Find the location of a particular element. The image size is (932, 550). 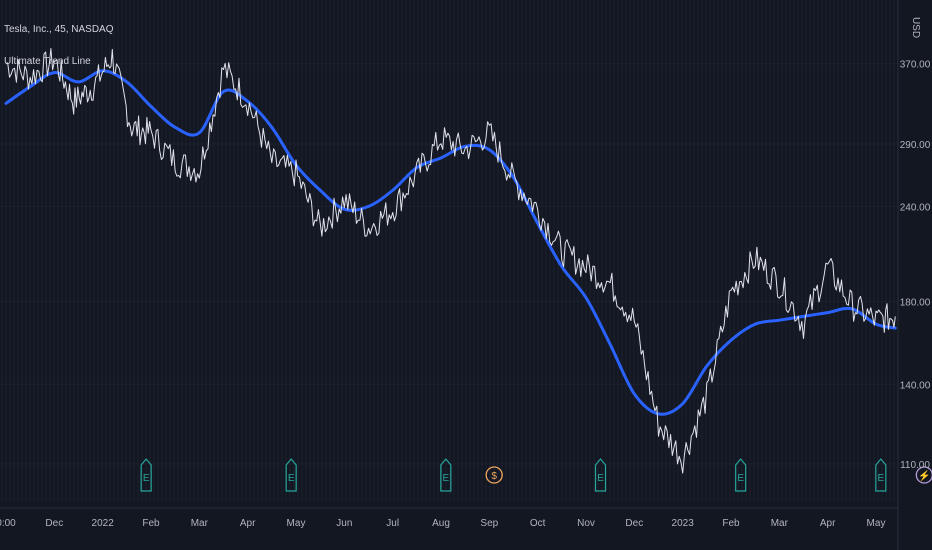

x-tick-label: Aug is located at coordinates (441, 523).